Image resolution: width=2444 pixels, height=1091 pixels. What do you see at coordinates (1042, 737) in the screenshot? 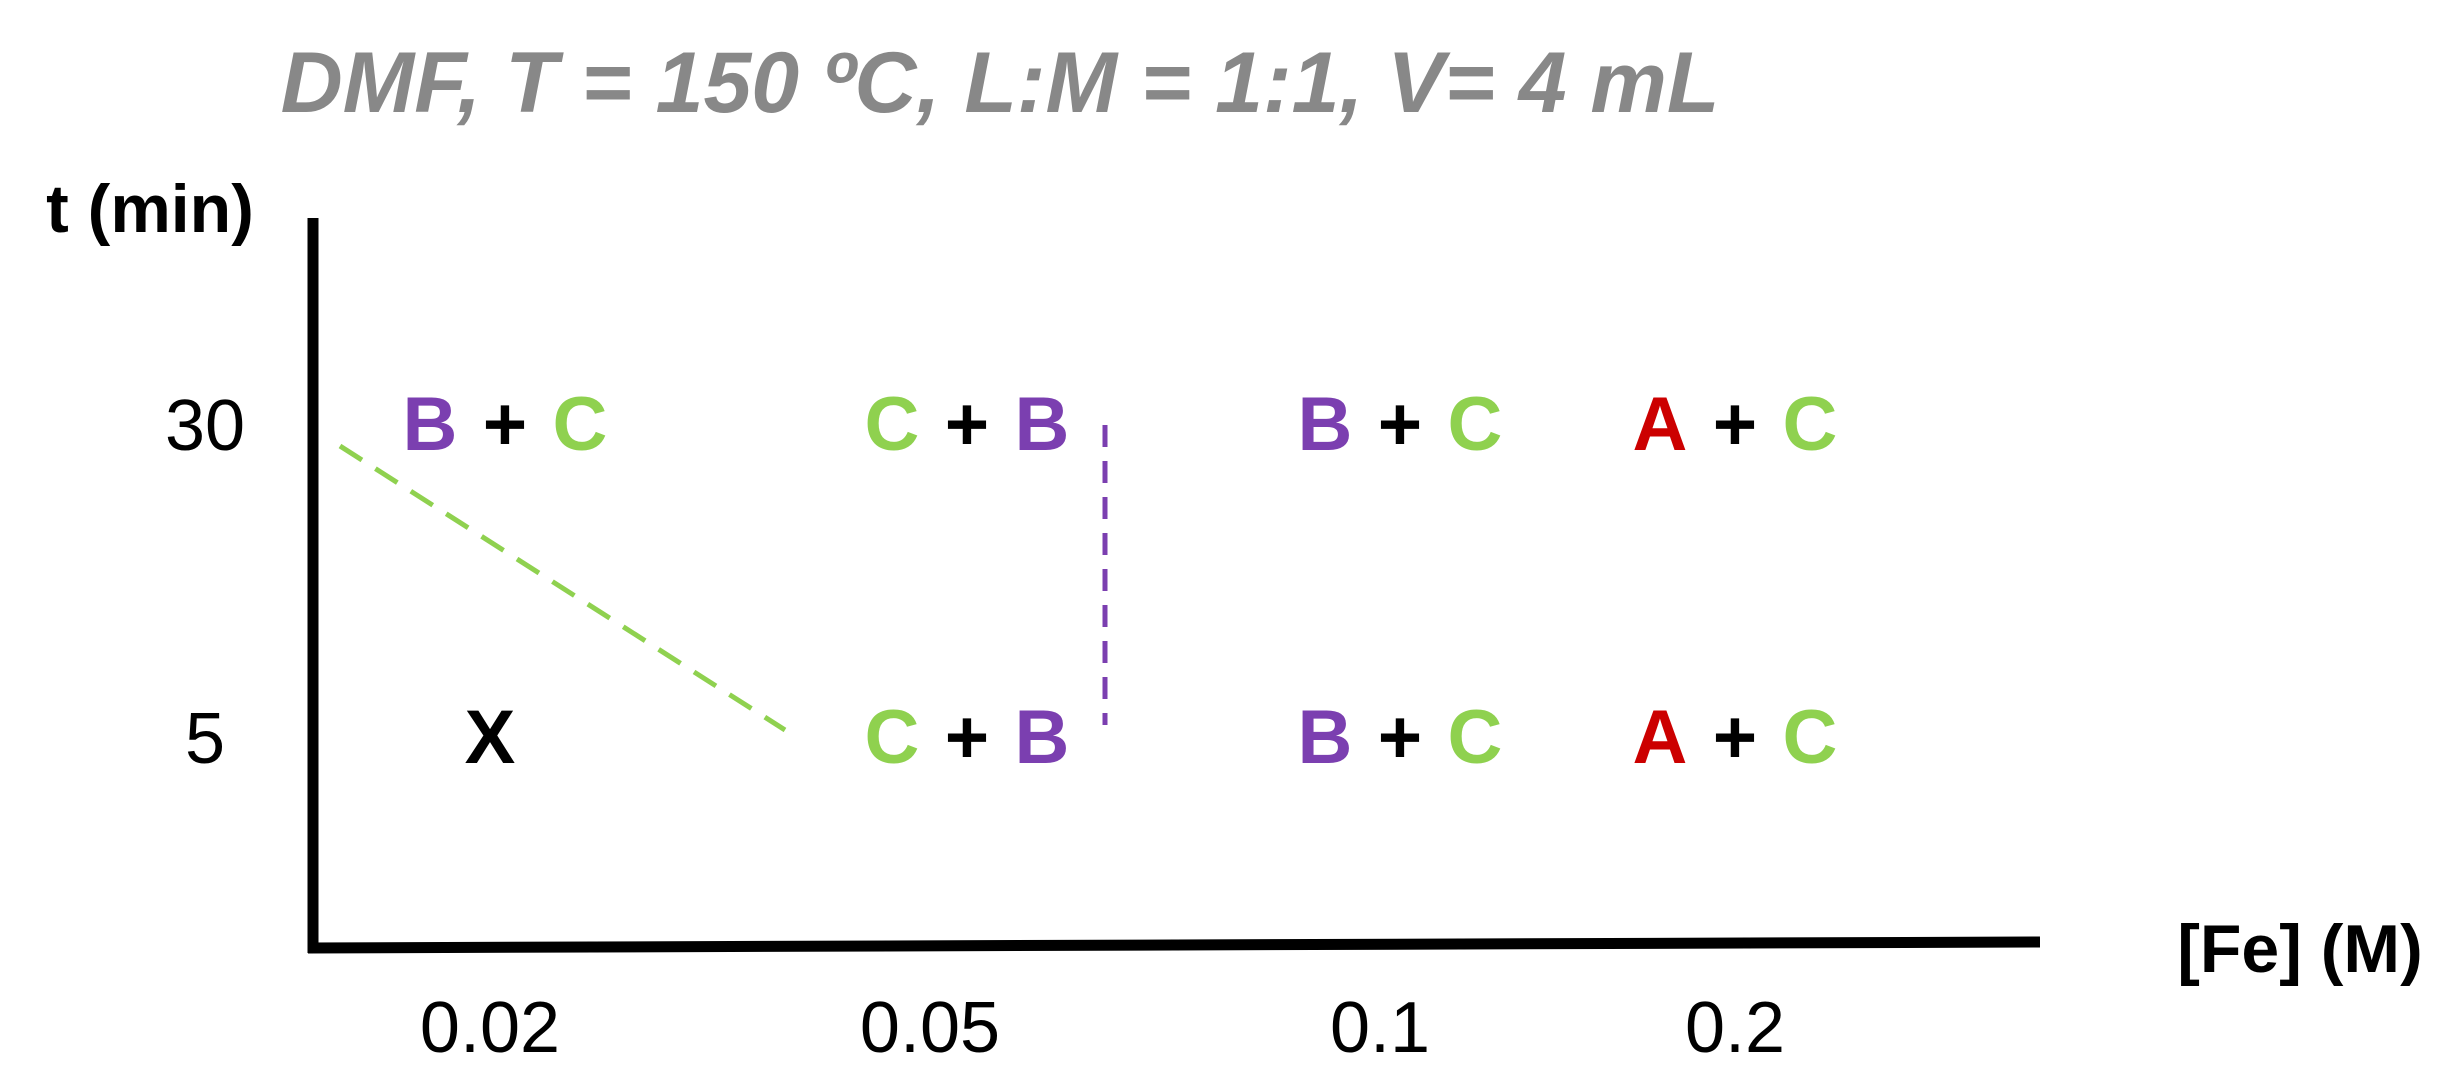
I see `cell-5-phase-B: B` at bounding box center [1042, 737].